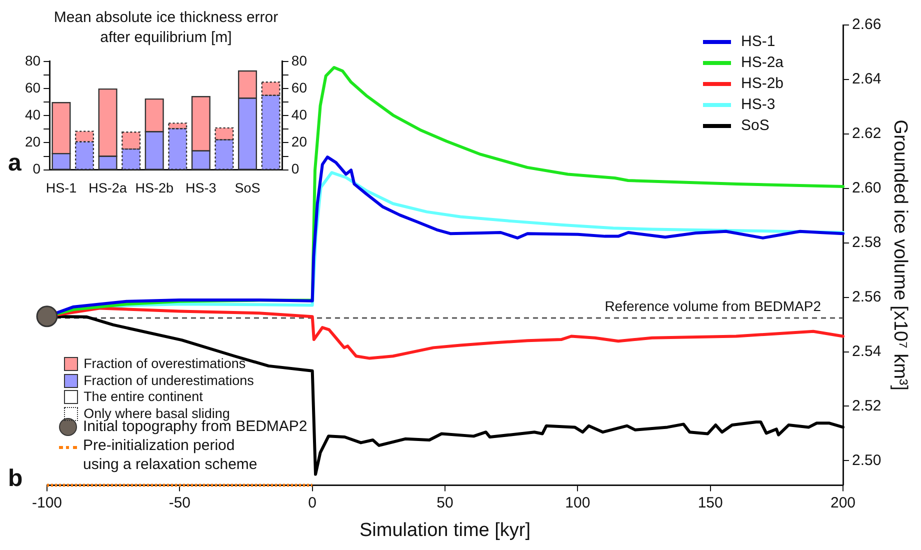 The width and height of the screenshot is (921, 550). What do you see at coordinates (32, 142) in the screenshot?
I see `y-tick-label: 20` at bounding box center [32, 142].